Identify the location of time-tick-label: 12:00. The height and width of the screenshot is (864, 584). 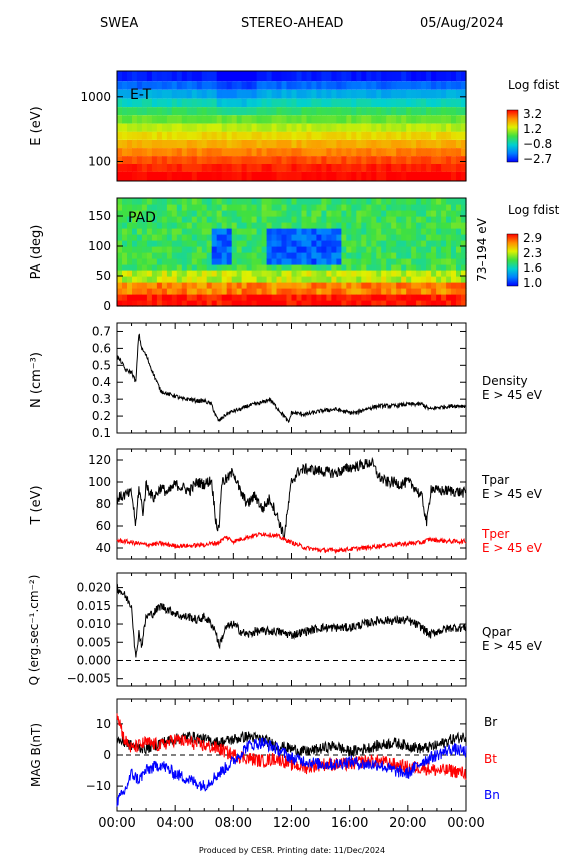
(291, 823).